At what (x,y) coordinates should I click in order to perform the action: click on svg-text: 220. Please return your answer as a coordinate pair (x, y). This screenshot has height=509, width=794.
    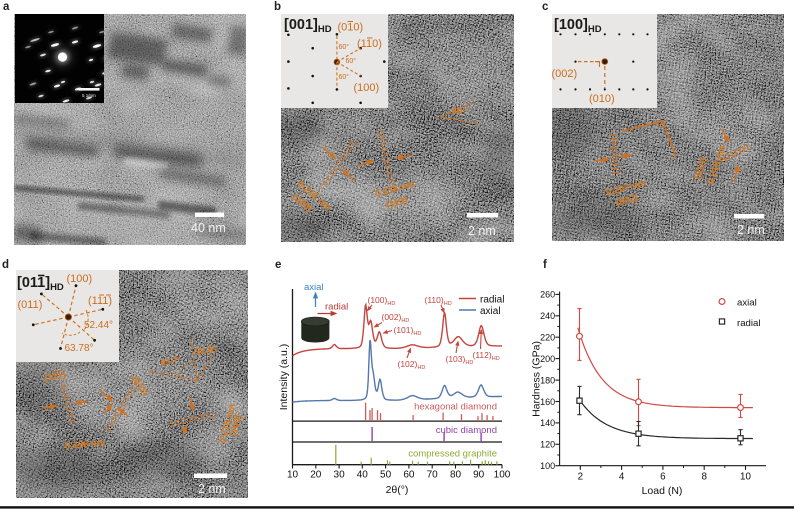
    Looking at the image, I should click on (547, 338).